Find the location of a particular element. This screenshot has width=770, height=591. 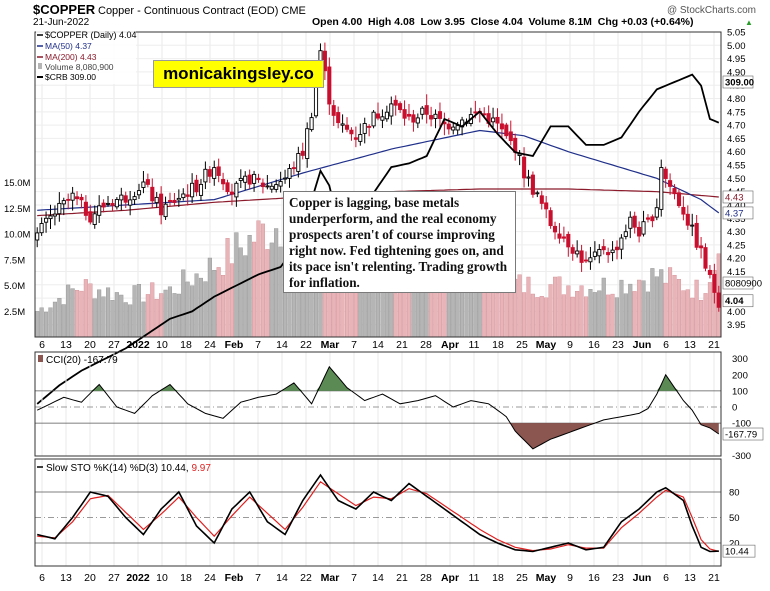

price-x-tick-label: 18 is located at coordinates (186, 345).